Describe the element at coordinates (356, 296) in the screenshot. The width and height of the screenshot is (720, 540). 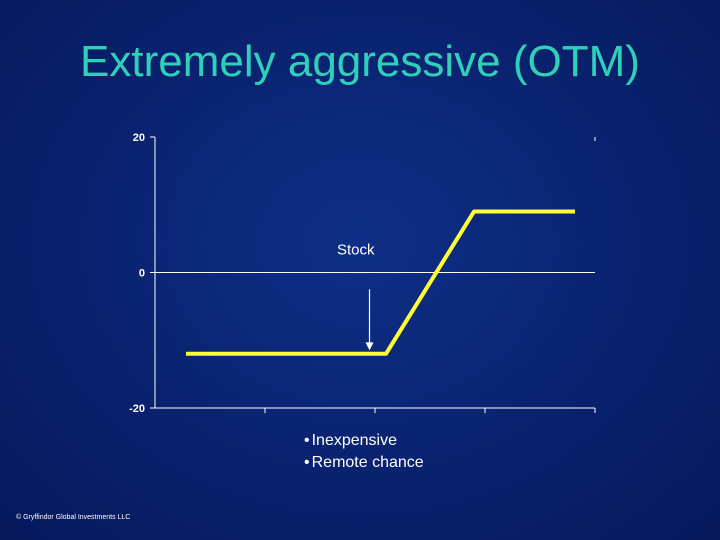
I see `chart-annotations: Stock` at that location.